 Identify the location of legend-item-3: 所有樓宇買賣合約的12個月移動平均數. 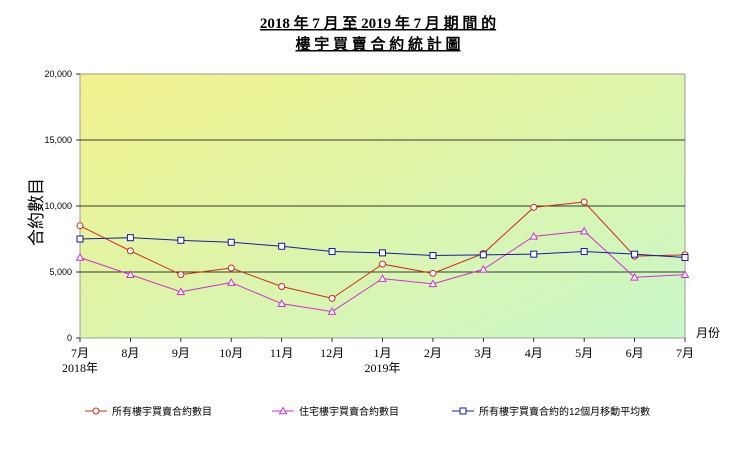
(551, 411).